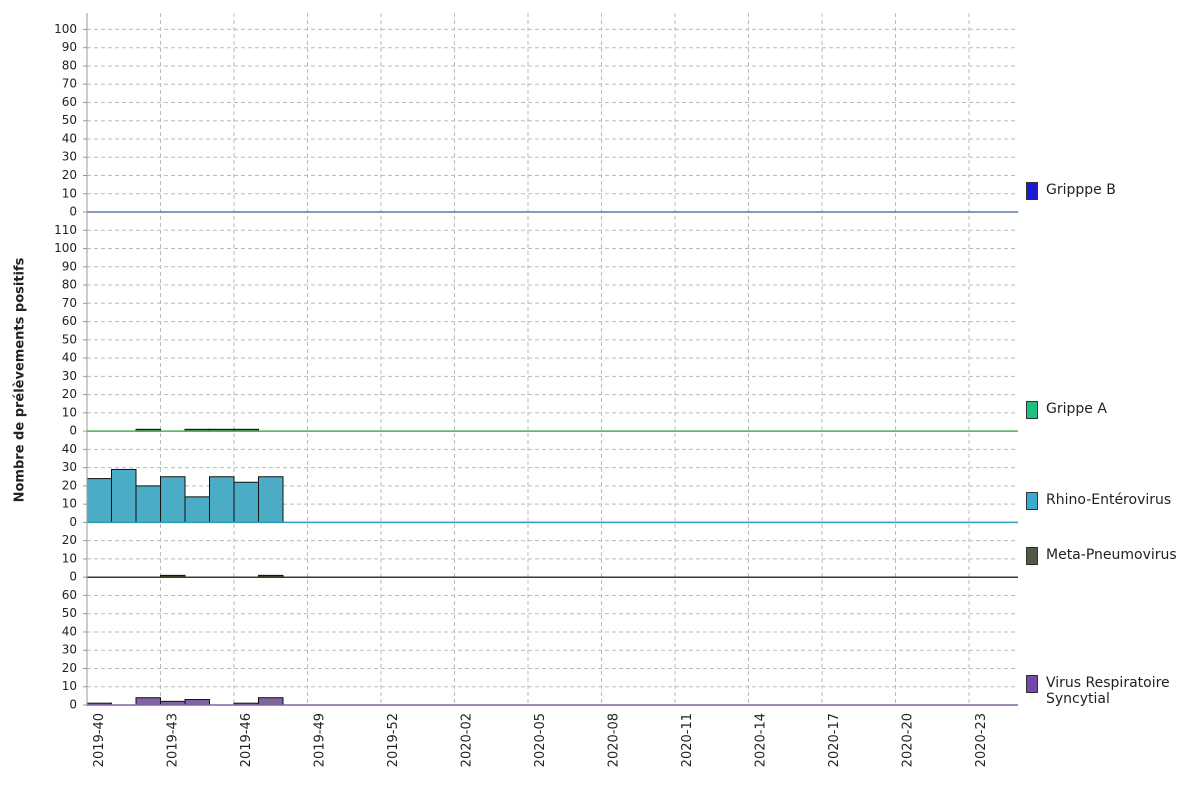 This screenshot has height=789, width=1198. I want to click on legend-label: Rhino-Entérovirus, so click(1109, 500).